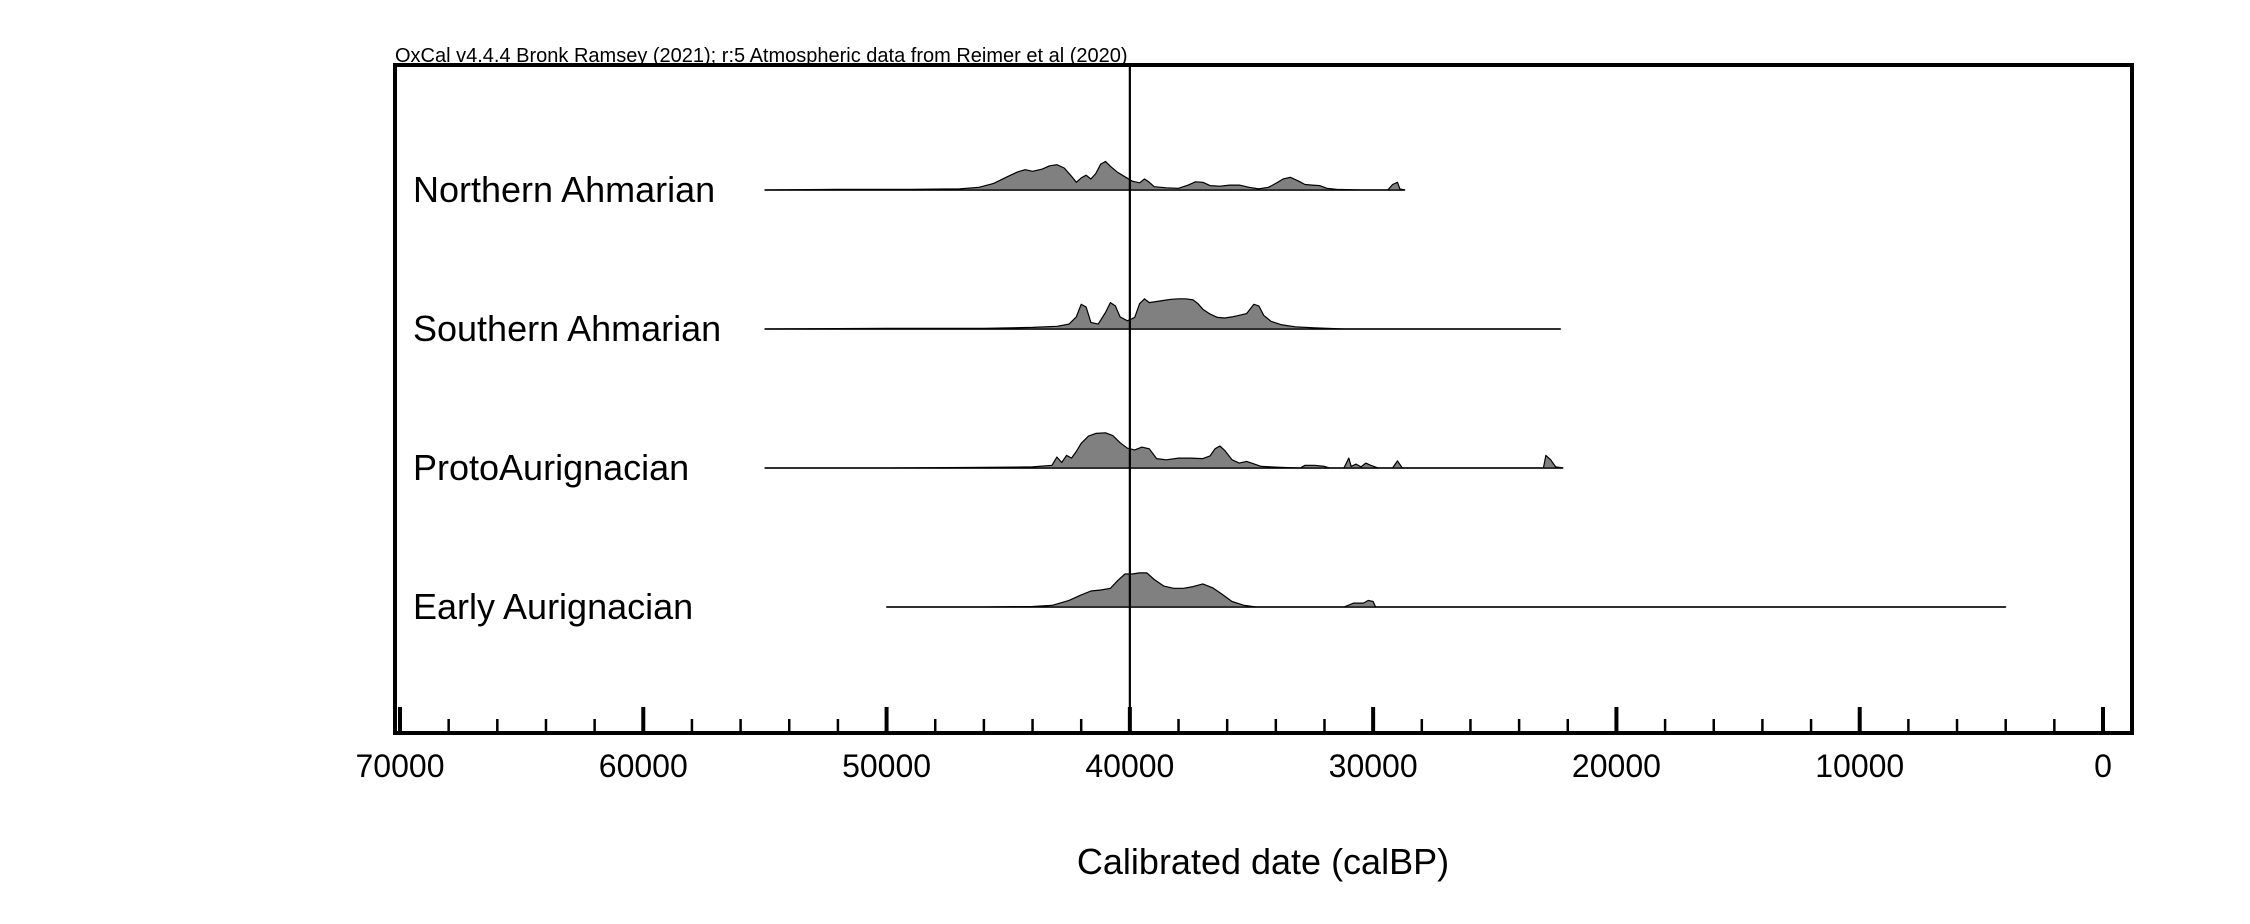  What do you see at coordinates (400, 766) in the screenshot?
I see `tick-label: 70000` at bounding box center [400, 766].